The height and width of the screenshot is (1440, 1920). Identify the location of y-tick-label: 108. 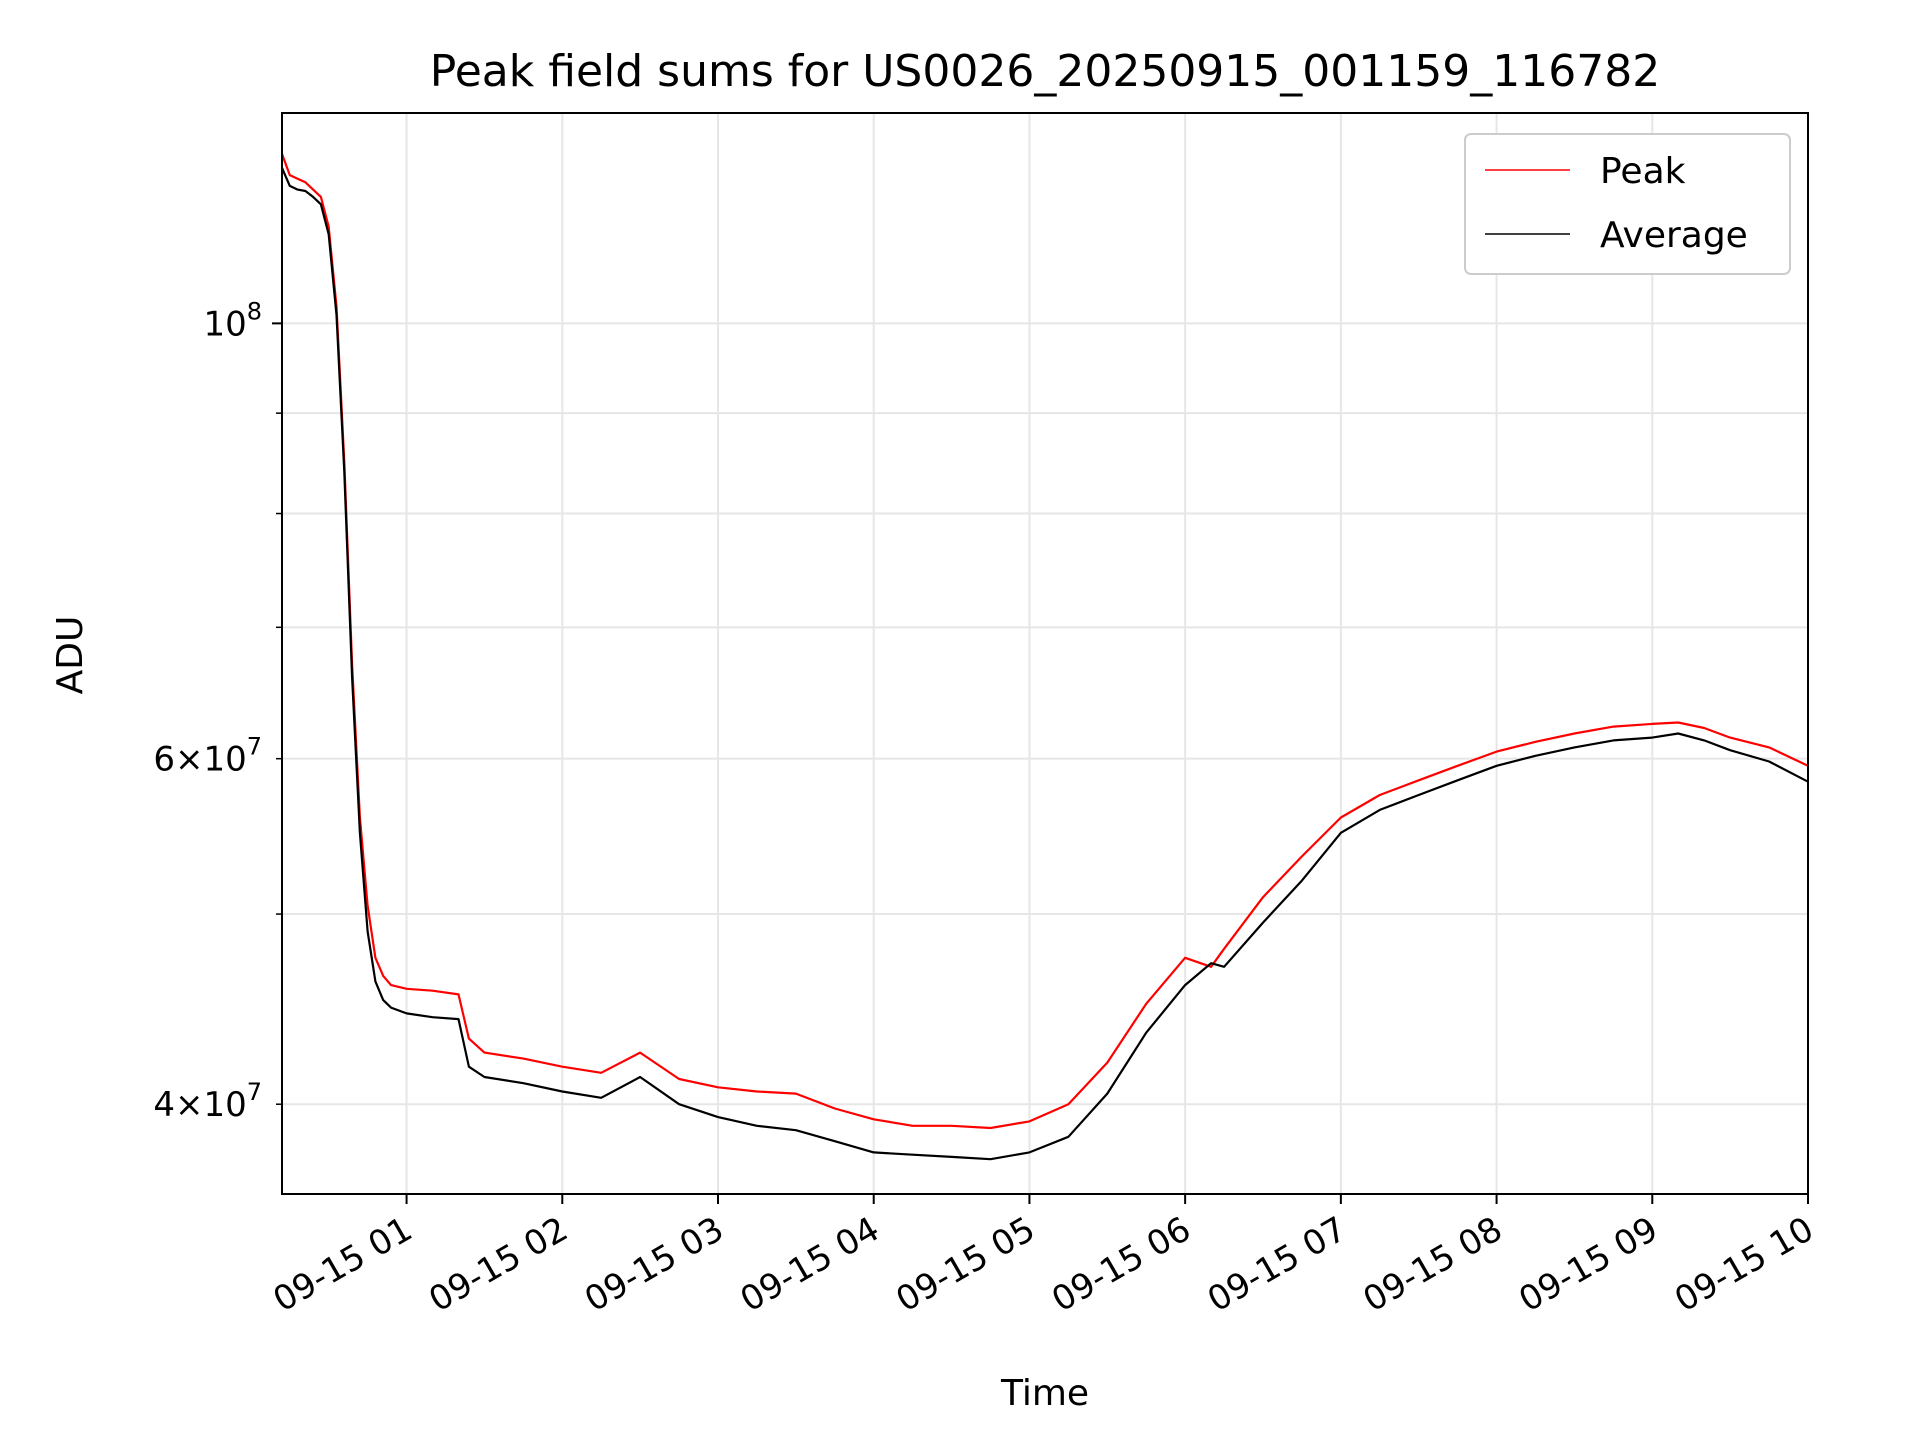
(232, 320).